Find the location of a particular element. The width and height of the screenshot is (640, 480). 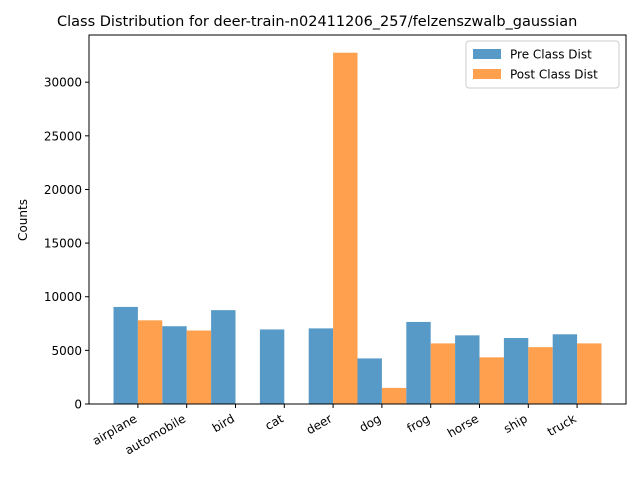

y-tick-label: 30000 is located at coordinates (63, 83).